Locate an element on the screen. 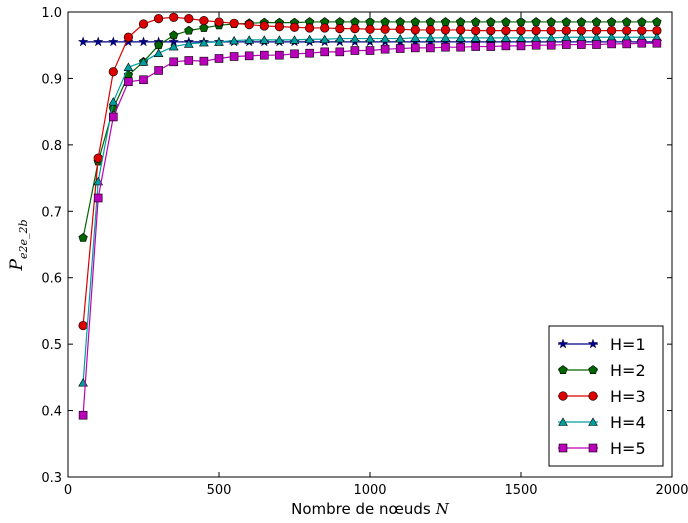 The image size is (688, 523). legend-label: H=4 is located at coordinates (628, 422).